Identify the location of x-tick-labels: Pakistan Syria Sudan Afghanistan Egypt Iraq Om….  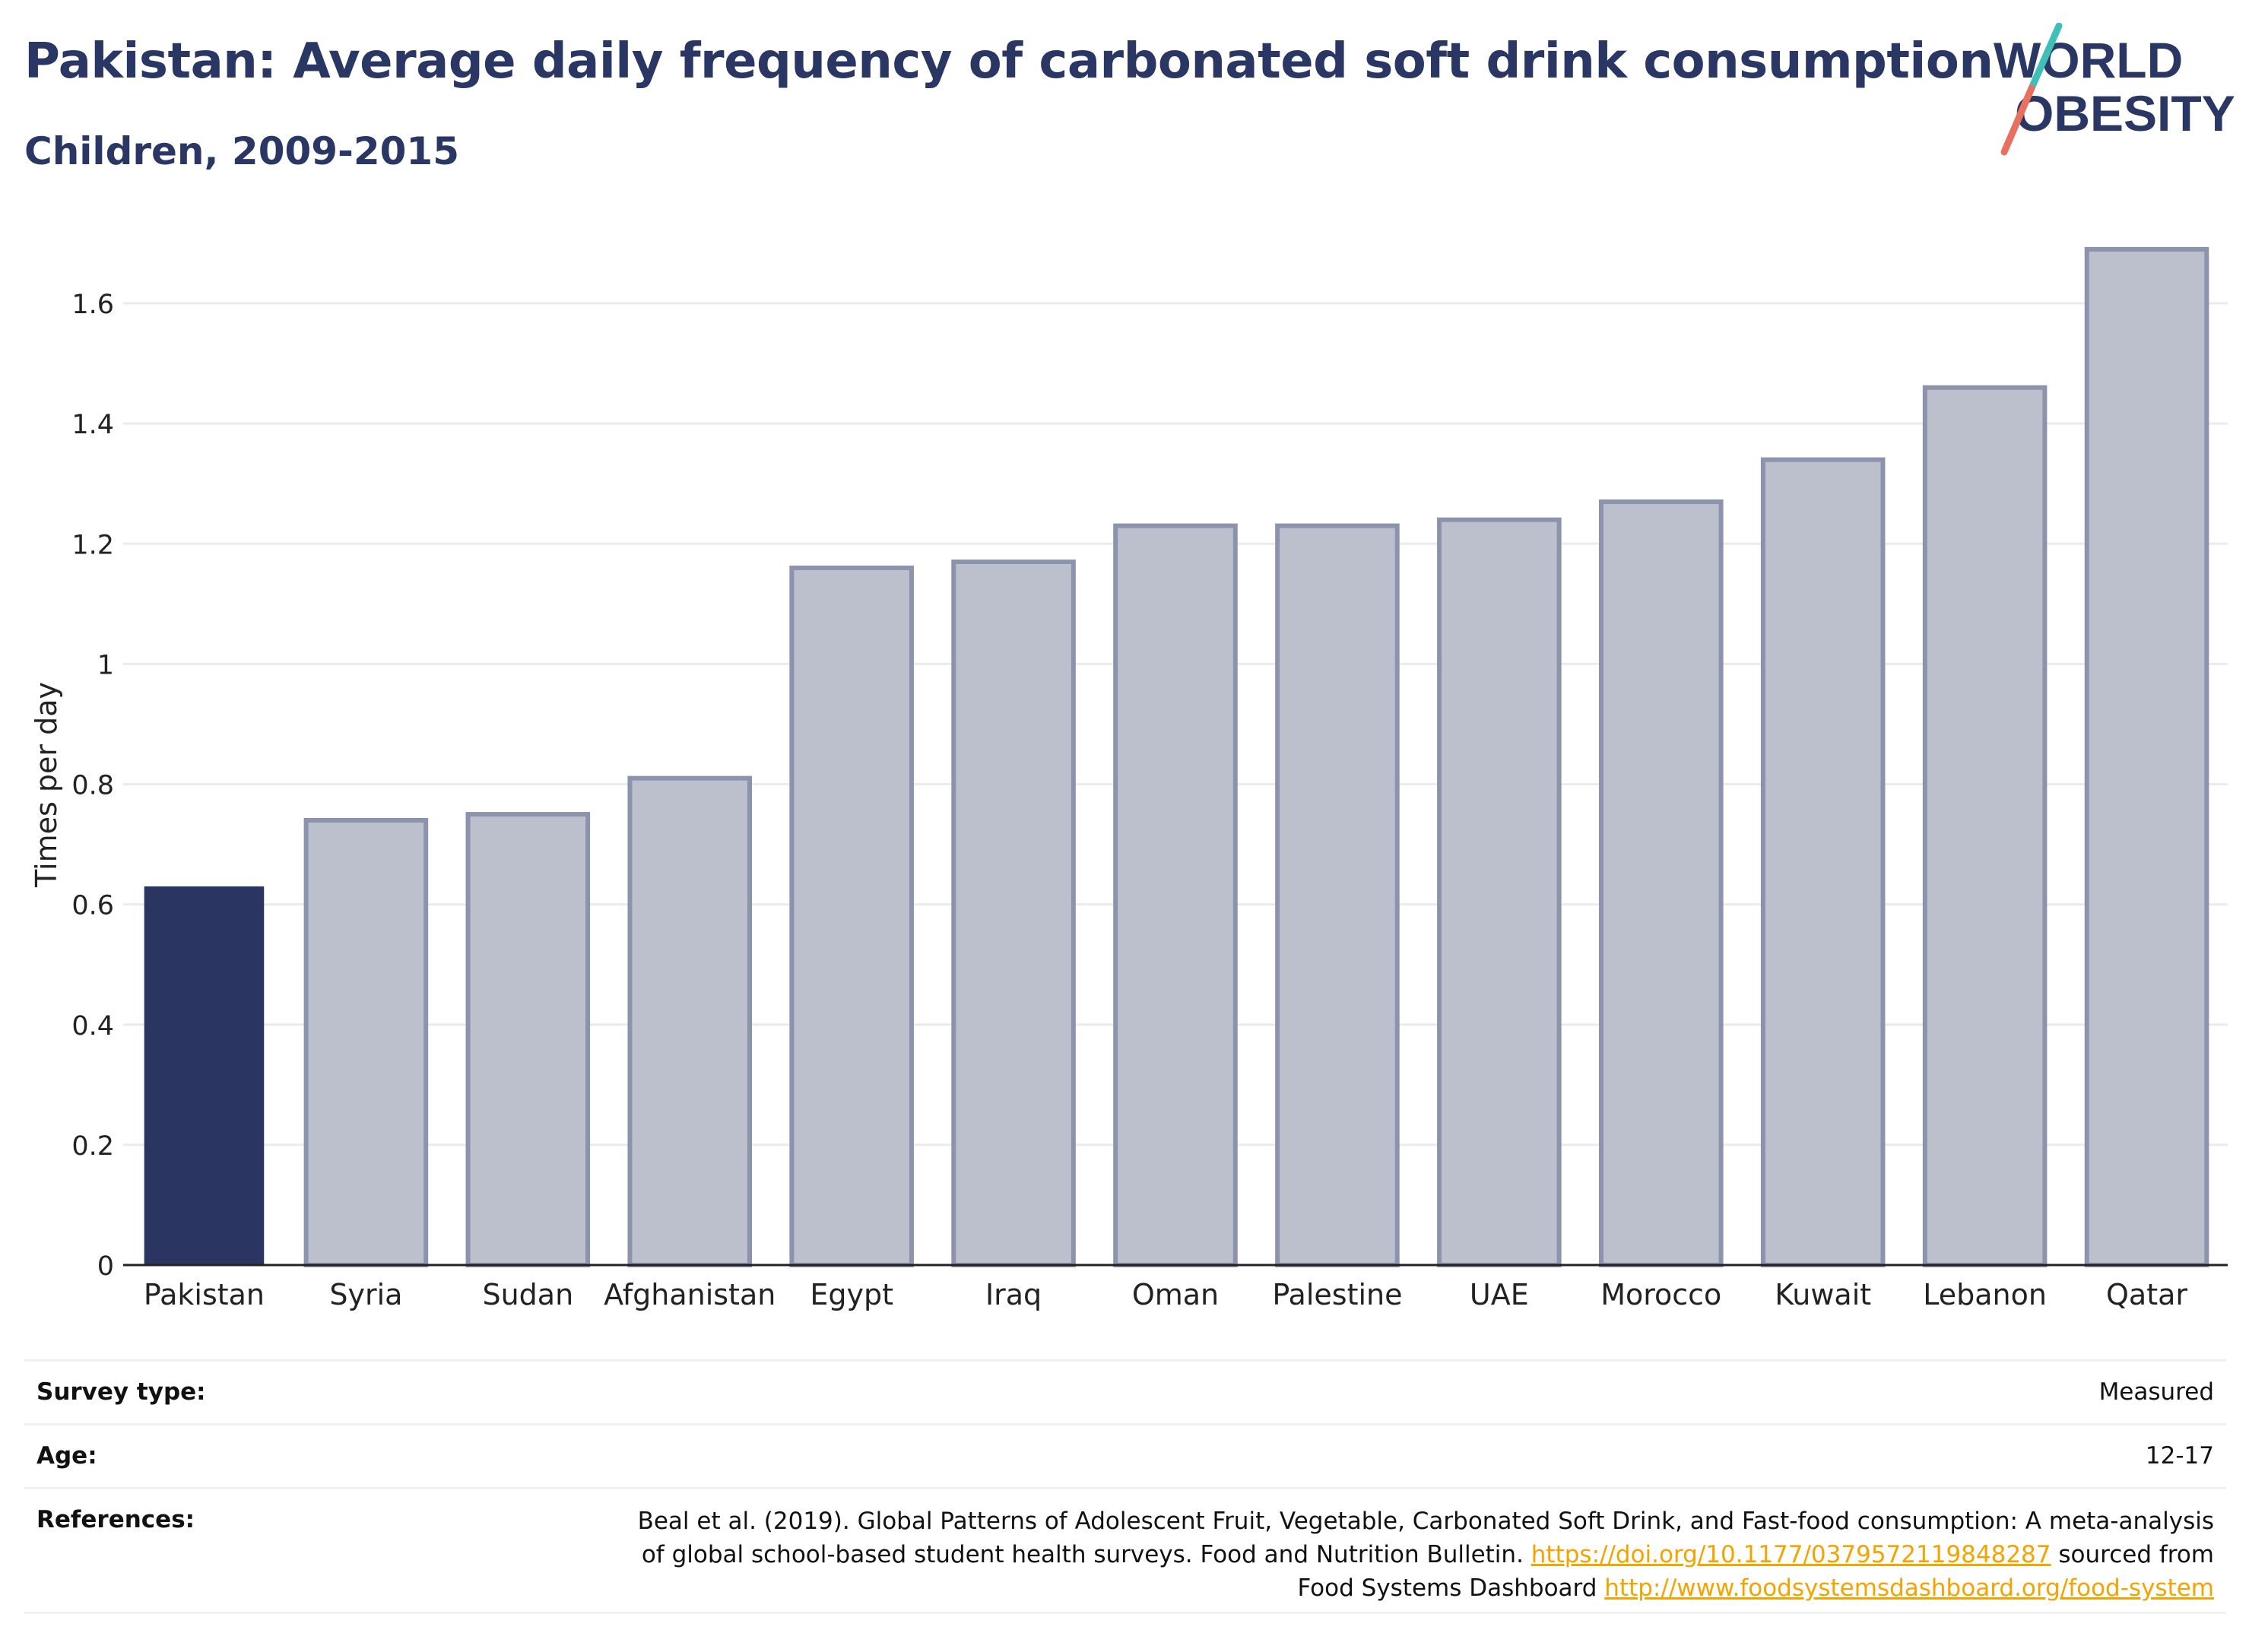
(1166, 1294).